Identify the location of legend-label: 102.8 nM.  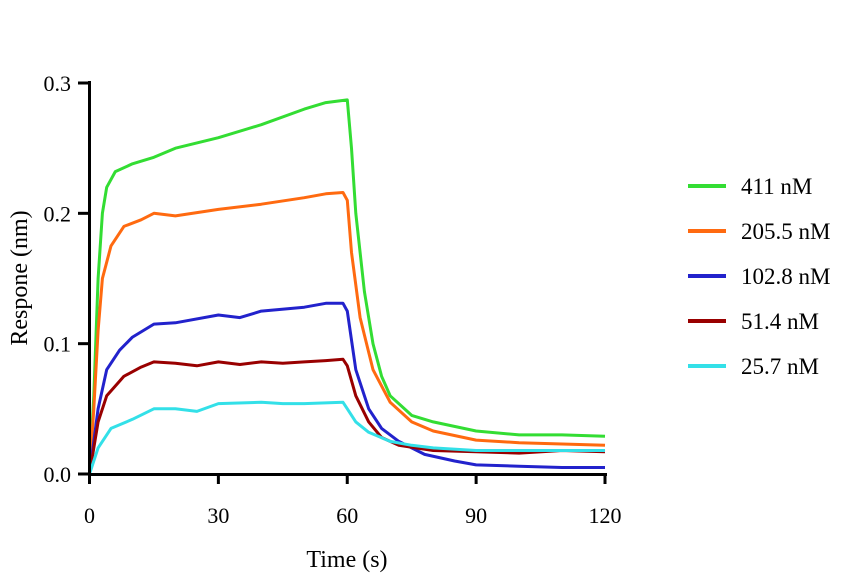
(785, 276).